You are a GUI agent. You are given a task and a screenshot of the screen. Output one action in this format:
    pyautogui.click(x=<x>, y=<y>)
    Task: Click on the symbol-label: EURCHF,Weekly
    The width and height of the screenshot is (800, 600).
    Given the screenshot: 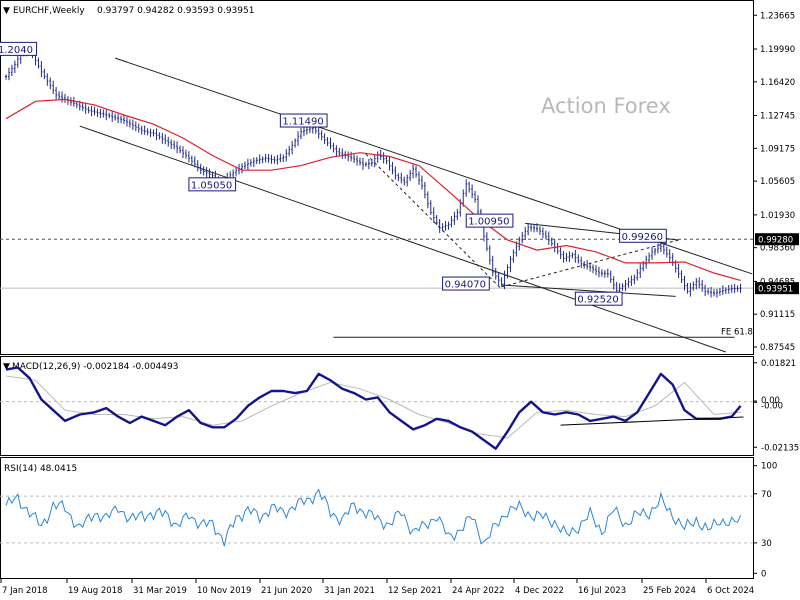 What is the action you would take?
    pyautogui.click(x=49, y=11)
    